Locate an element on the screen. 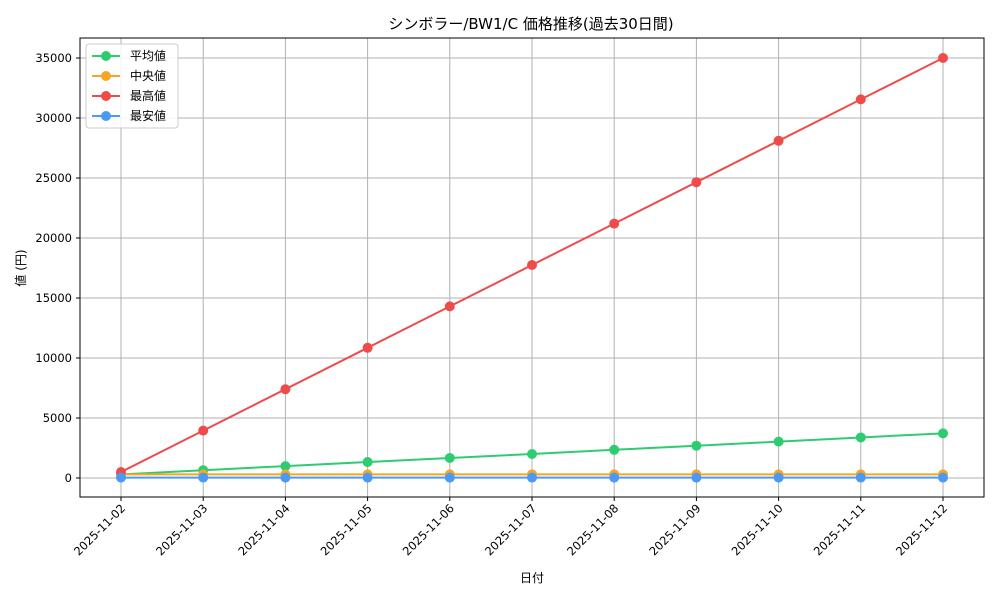 This screenshot has height=604, width=1000. y-tick-label: 15000 is located at coordinates (53, 298).